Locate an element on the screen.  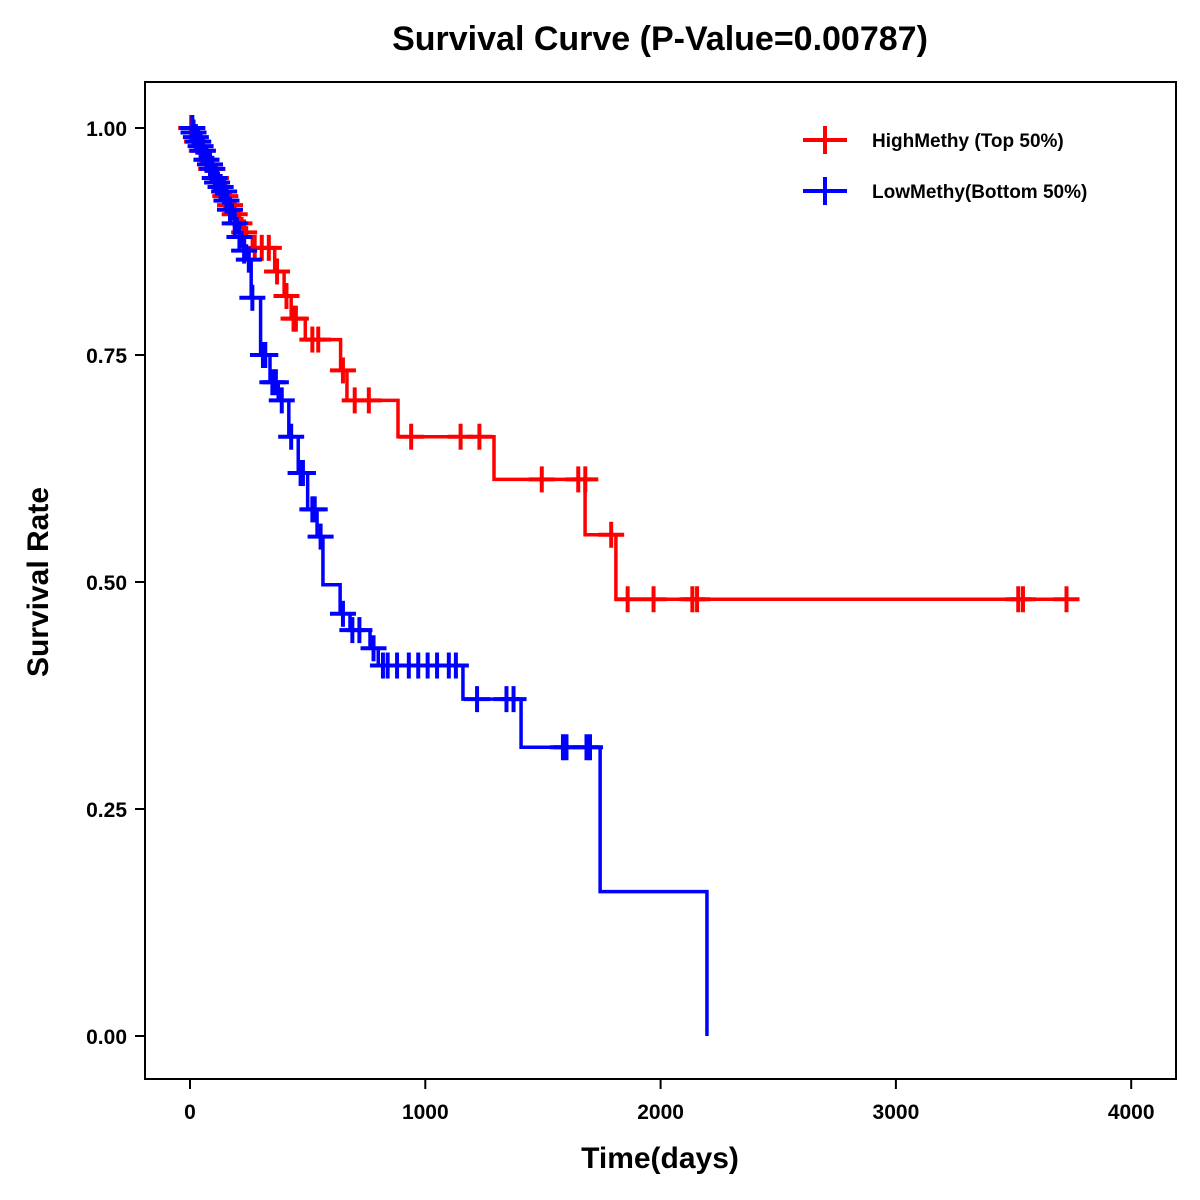
x-axis-title: Time(days) is located at coordinates (660, 1158).